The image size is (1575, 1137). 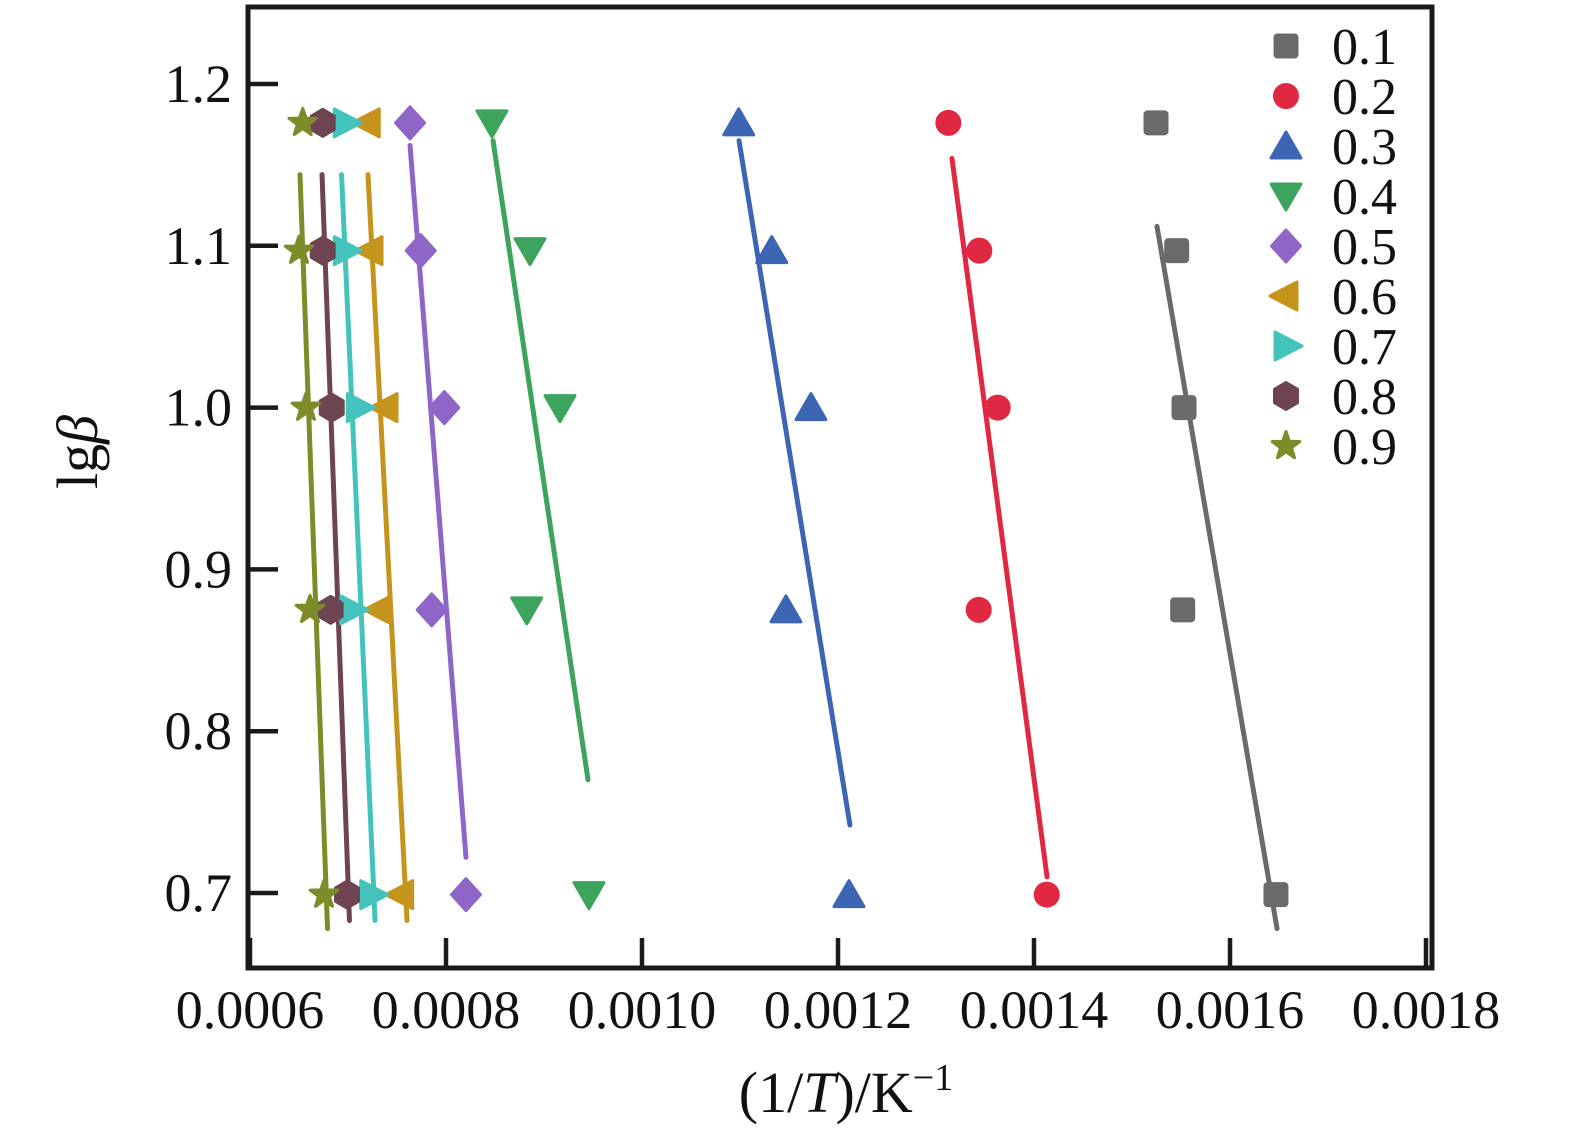 I want to click on fit-line-0.4, so click(x=540, y=460).